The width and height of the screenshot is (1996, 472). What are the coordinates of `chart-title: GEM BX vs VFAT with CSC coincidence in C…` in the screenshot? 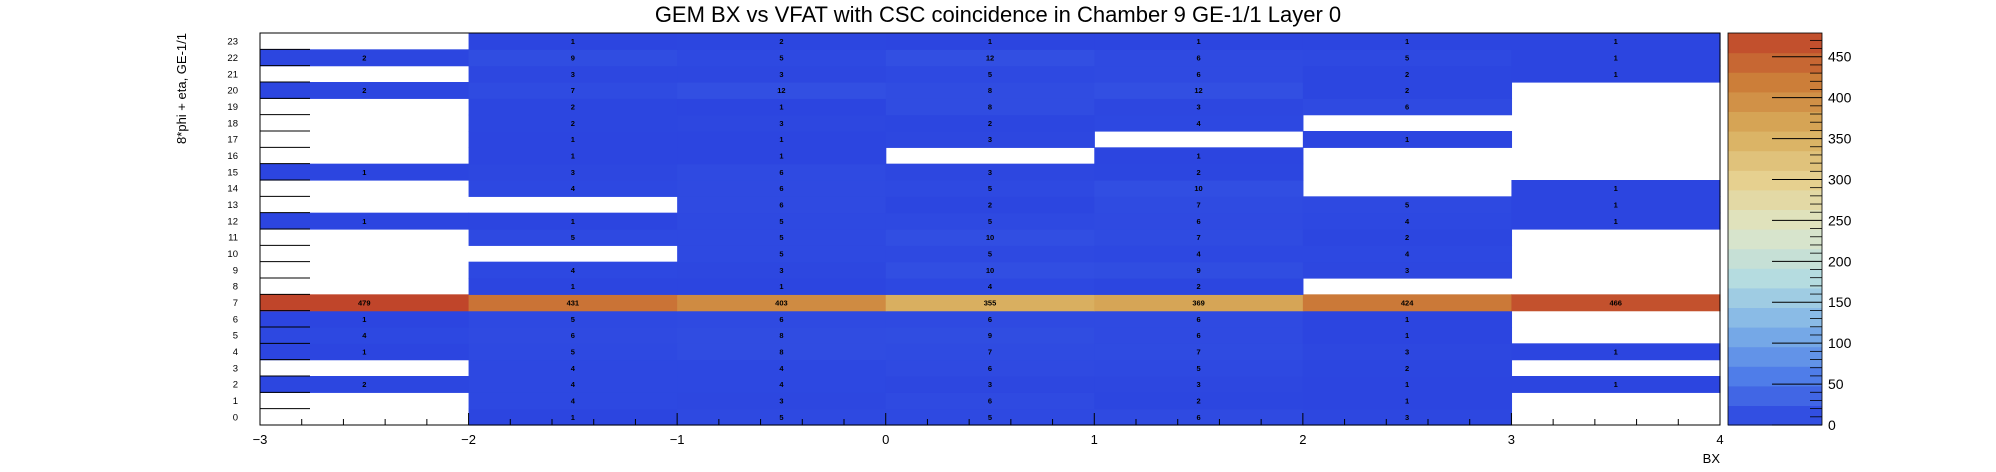 It's located at (998, 14).